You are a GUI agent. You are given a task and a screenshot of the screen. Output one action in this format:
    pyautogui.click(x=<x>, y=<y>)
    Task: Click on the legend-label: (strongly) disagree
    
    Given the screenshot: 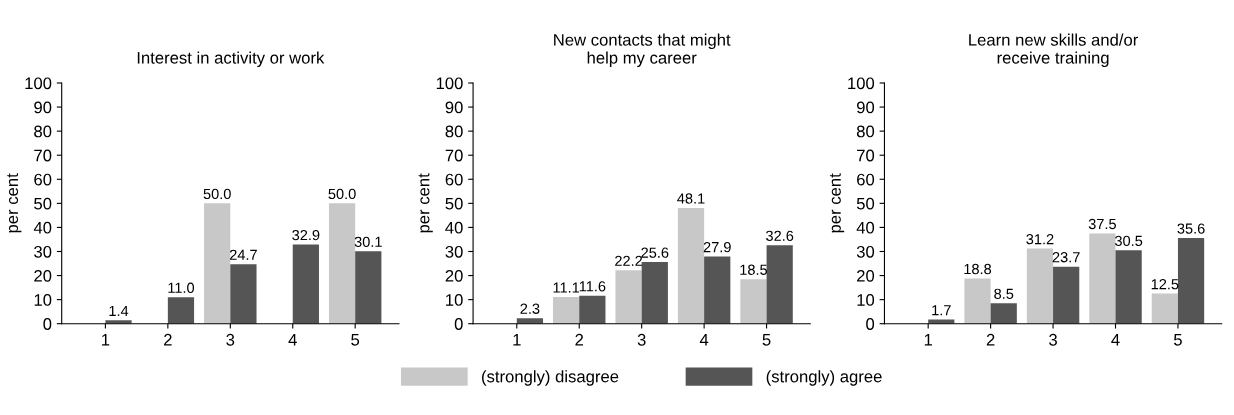 What is the action you would take?
    pyautogui.click(x=550, y=378)
    